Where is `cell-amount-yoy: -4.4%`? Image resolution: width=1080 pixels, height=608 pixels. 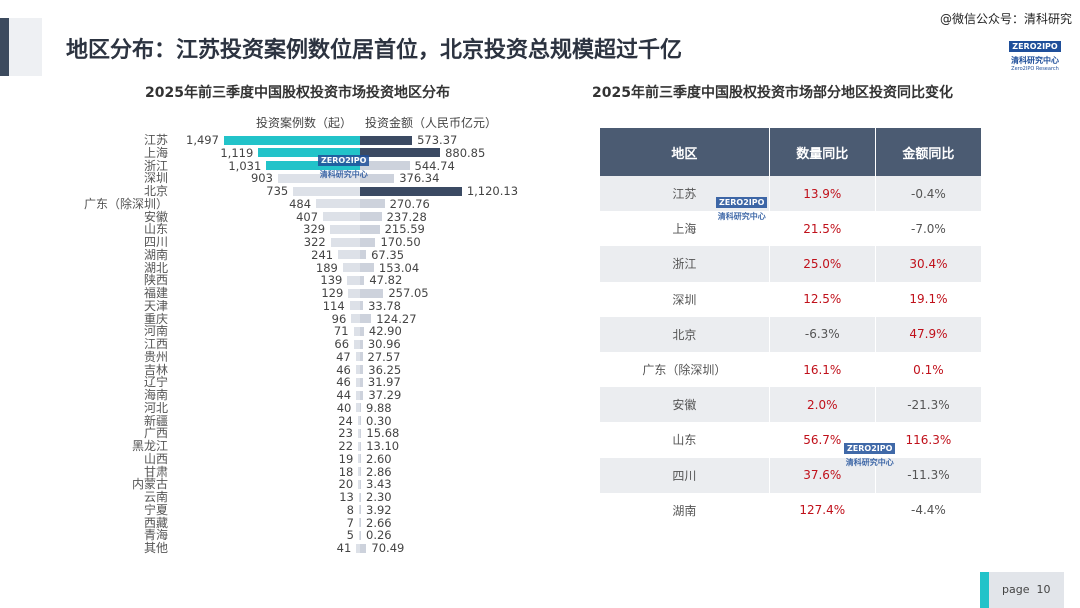
cell-amount-yoy: -4.4% is located at coordinates (929, 510).